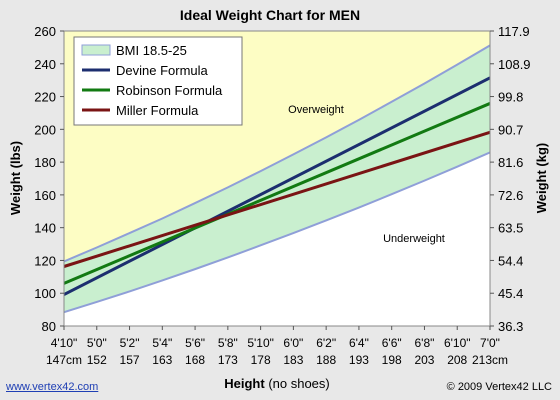  Describe the element at coordinates (510, 260) in the screenshot. I see `y-tick-label-right: 54.4` at that location.